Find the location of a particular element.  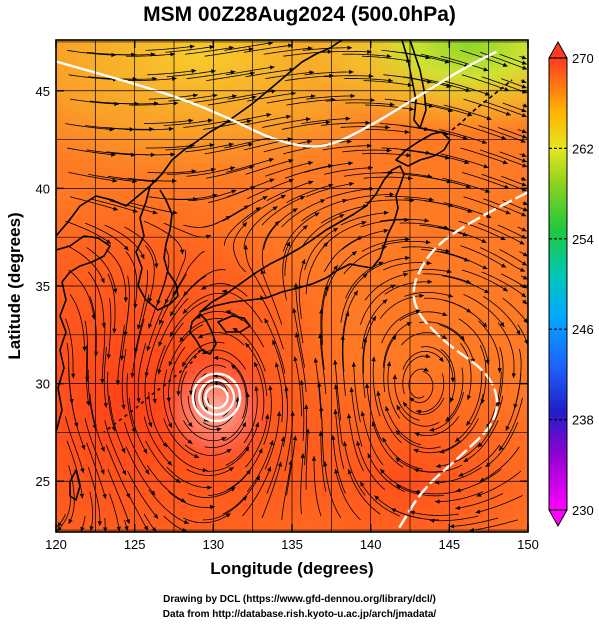

colorbar-tick-label: 238 is located at coordinates (583, 420).